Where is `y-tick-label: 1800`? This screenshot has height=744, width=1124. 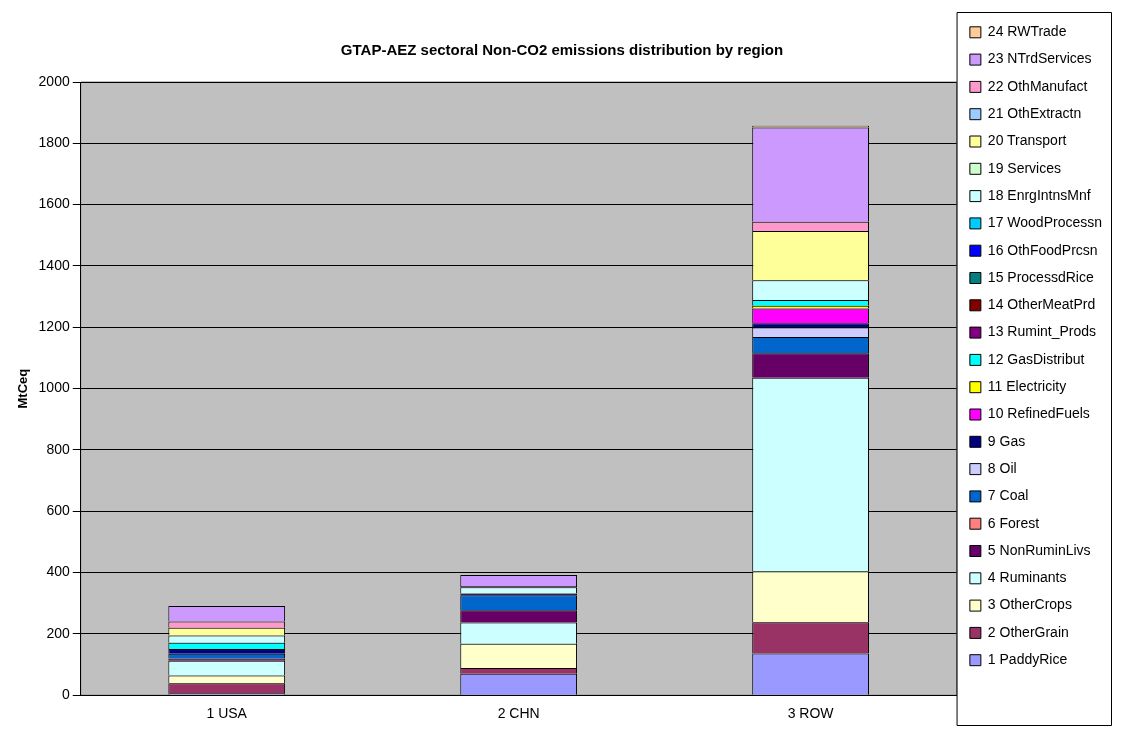 y-tick-label: 1800 is located at coordinates (54, 142).